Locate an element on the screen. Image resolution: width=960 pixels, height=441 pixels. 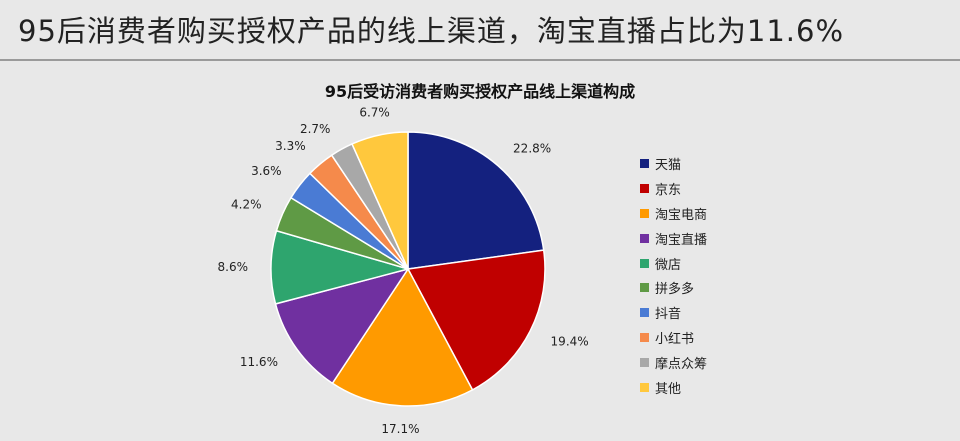
slice-label: 19.4% is located at coordinates (570, 342).